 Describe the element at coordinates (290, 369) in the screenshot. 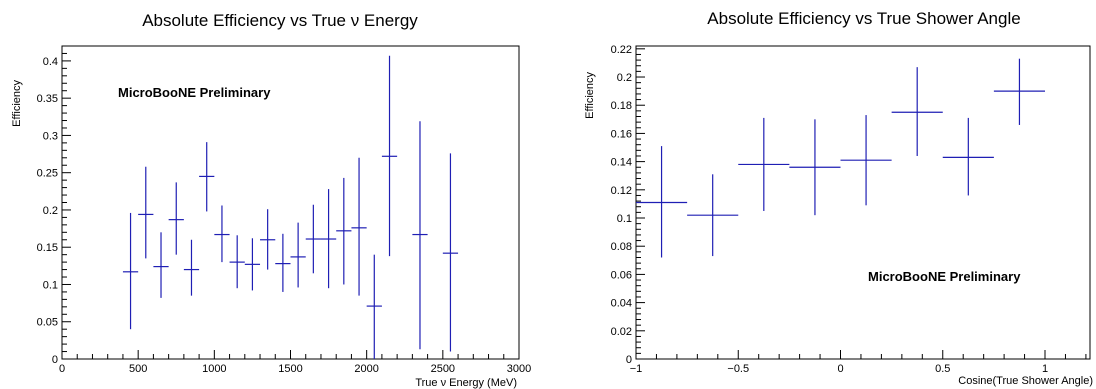

I see `x-tick-label: 1500` at that location.